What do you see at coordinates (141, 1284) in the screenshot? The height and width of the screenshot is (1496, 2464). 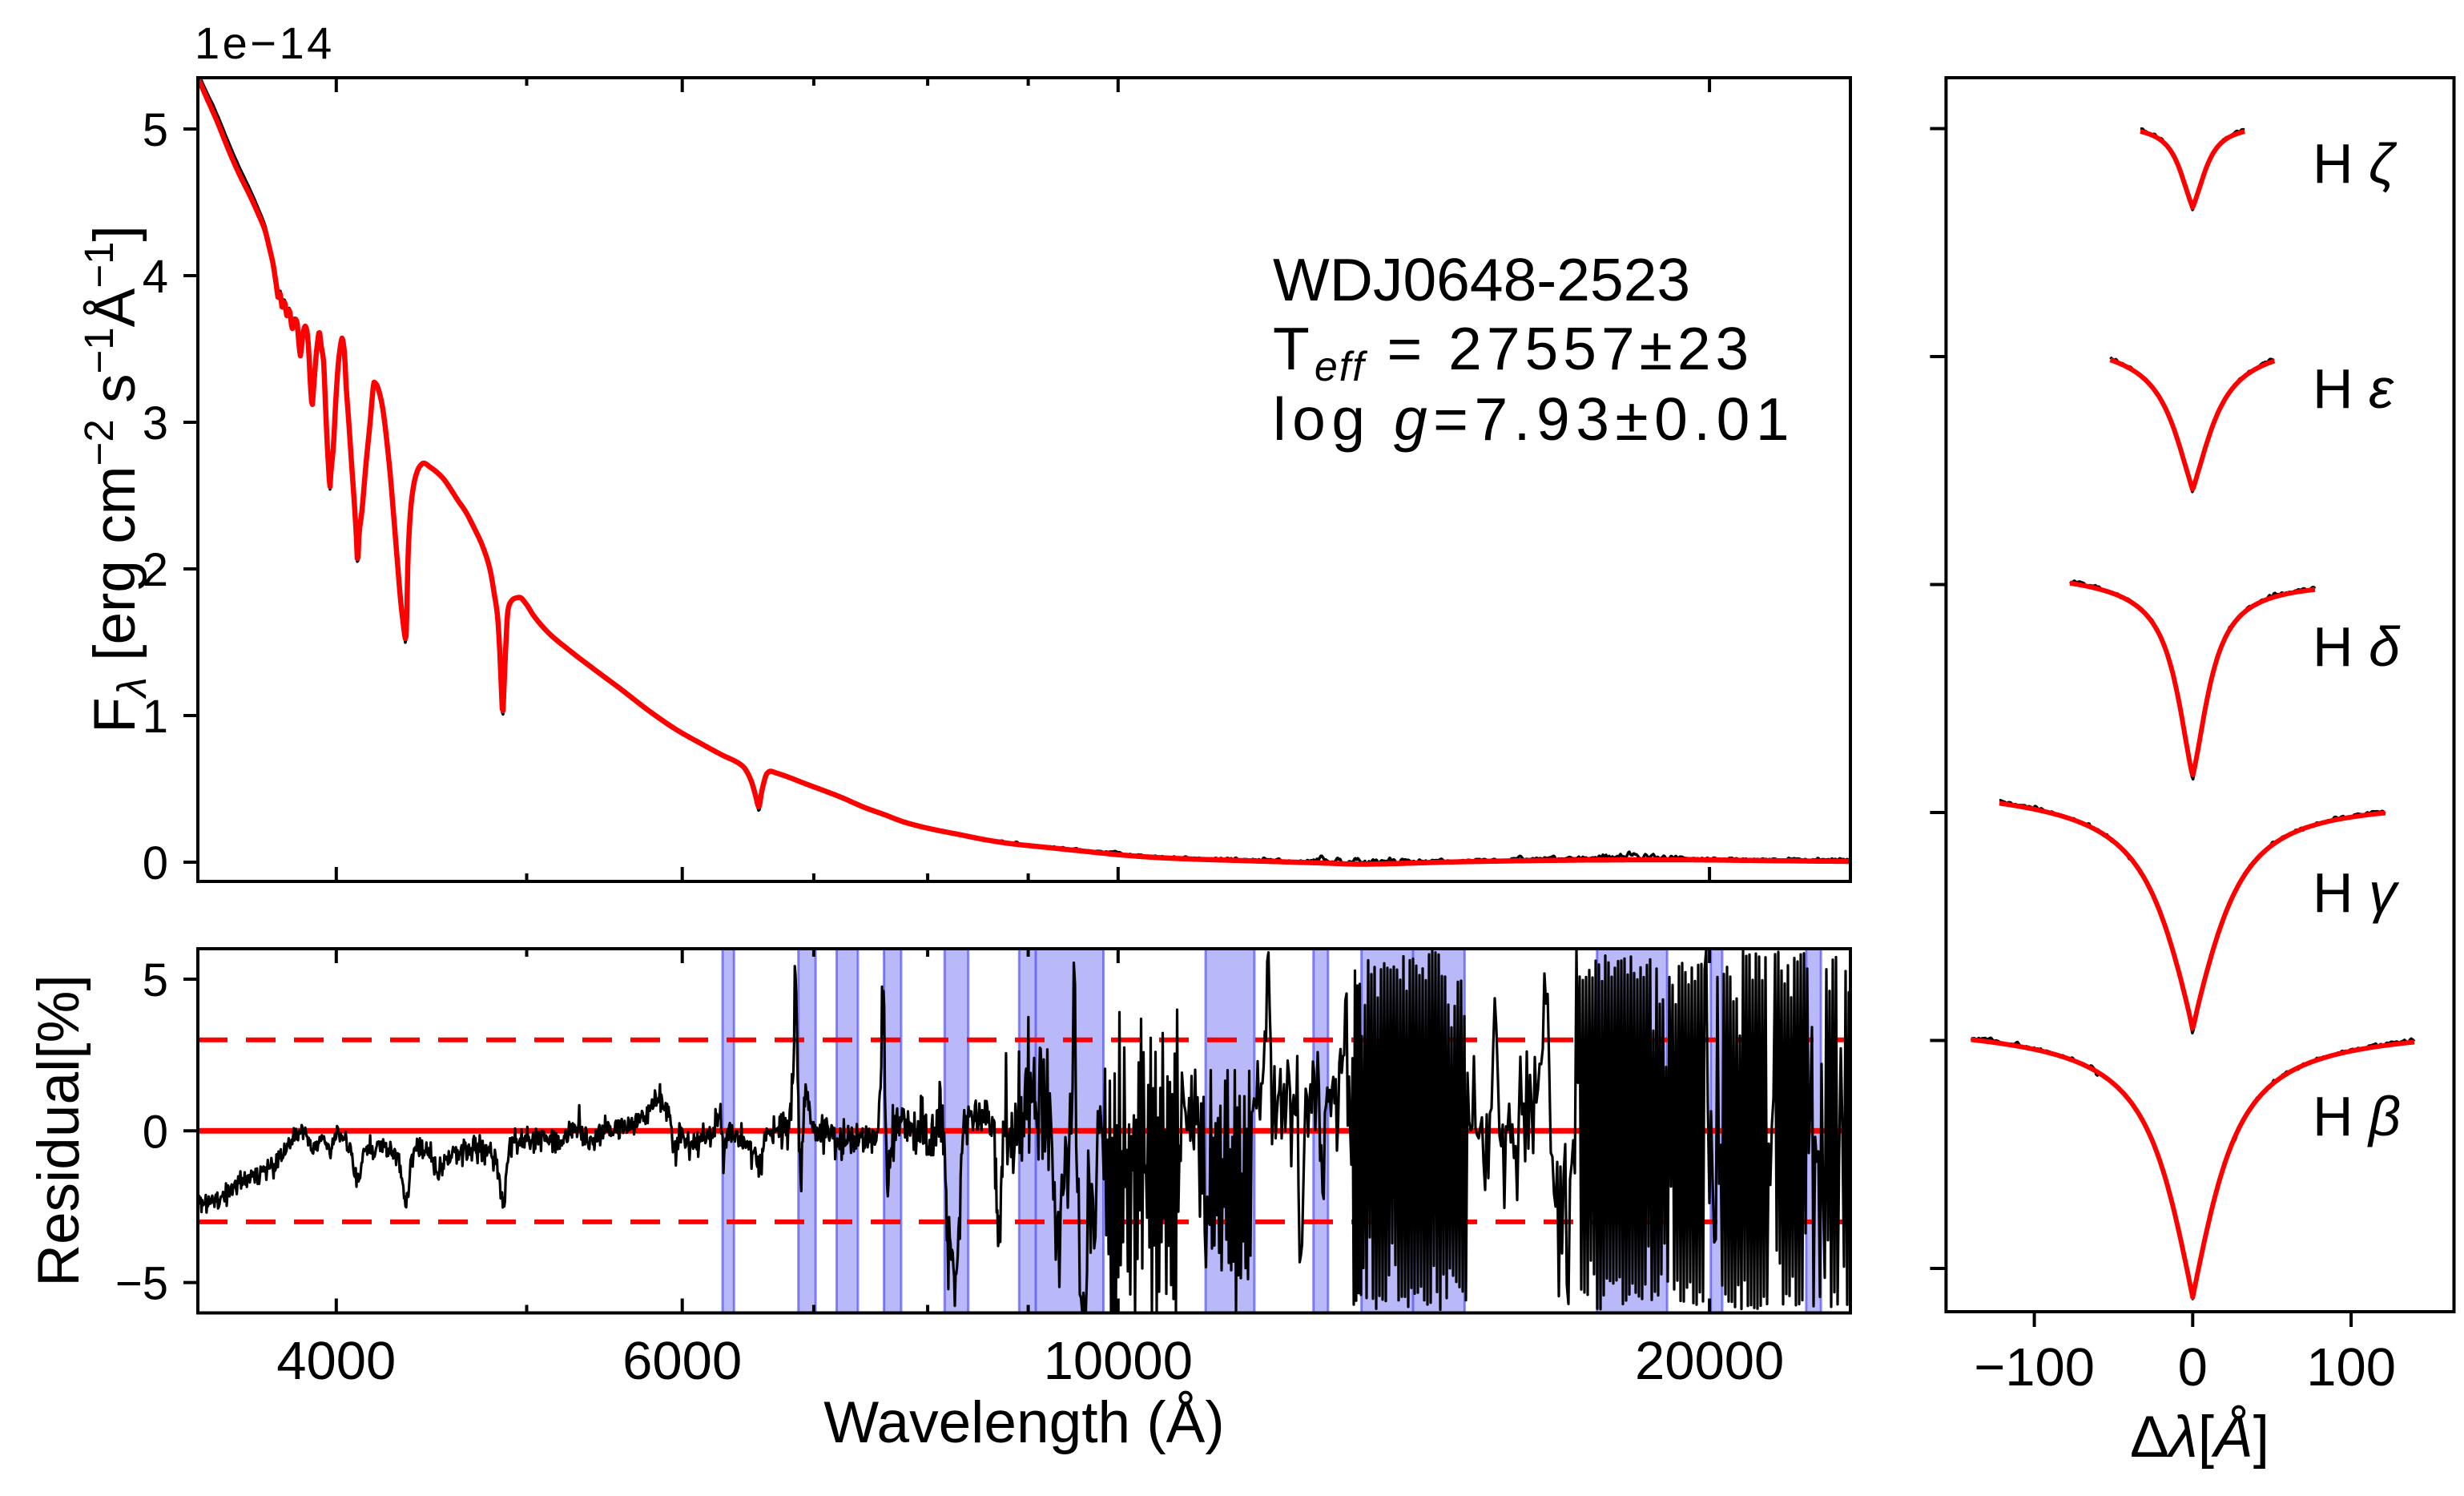 I see `svg-text: −5` at bounding box center [141, 1284].